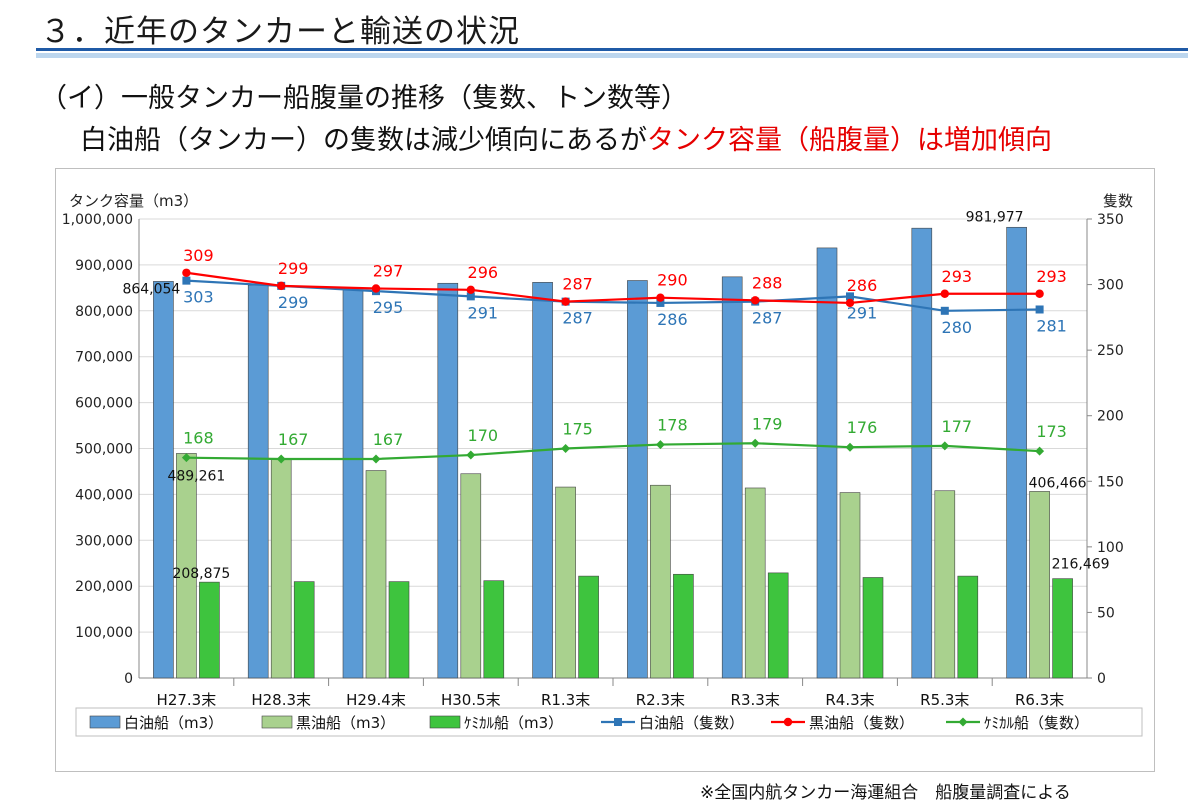 The width and height of the screenshot is (1200, 804). I want to click on line-value-label: 299, so click(293, 268).